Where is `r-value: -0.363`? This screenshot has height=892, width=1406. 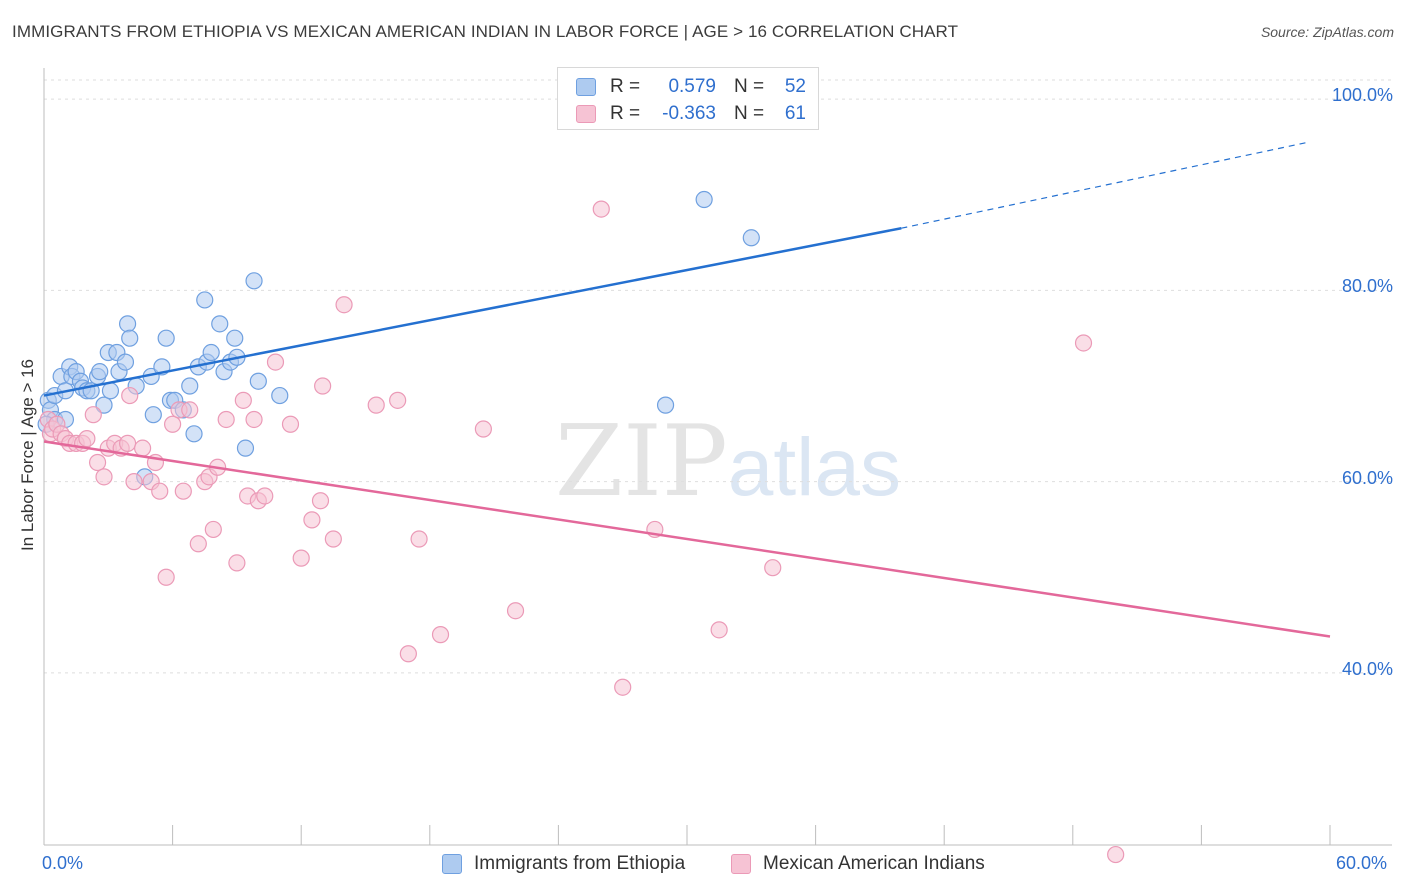
r-value: -0.363 is located at coordinates (689, 113).